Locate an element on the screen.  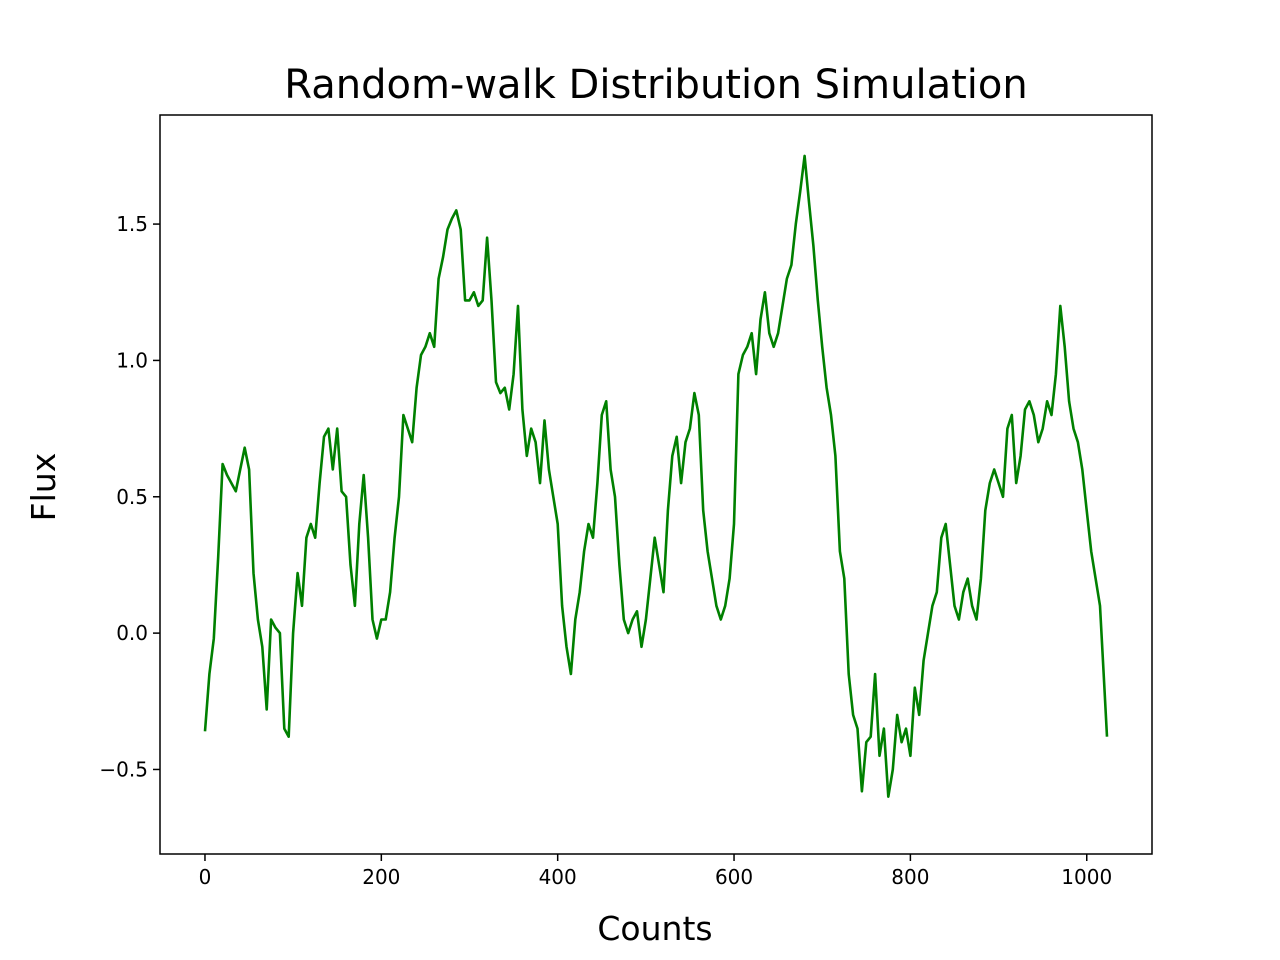
x-tick-label: 0 is located at coordinates (205, 877).